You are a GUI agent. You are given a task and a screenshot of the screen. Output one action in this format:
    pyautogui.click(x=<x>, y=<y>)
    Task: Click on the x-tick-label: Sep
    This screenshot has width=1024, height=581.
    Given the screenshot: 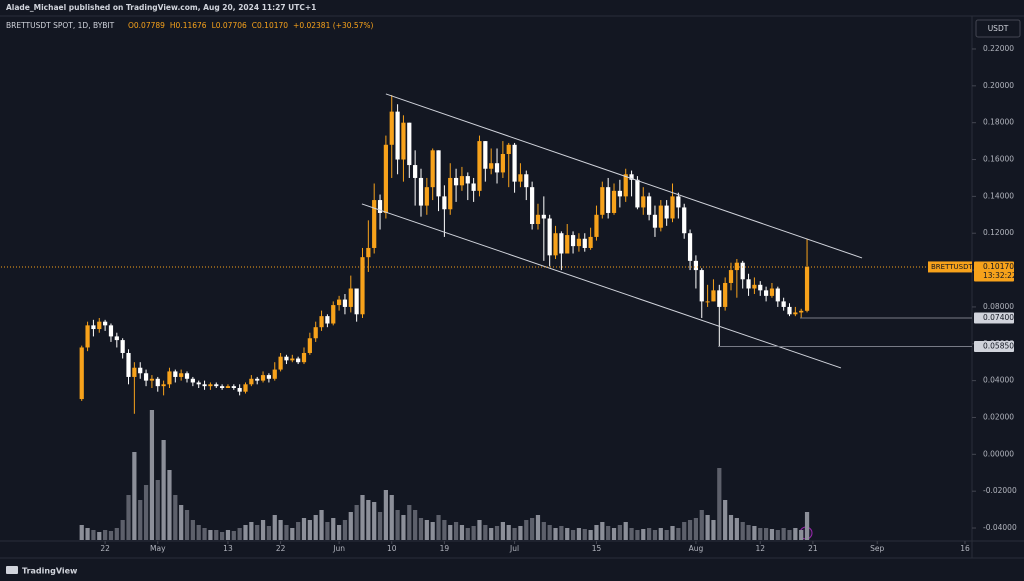 What is the action you would take?
    pyautogui.click(x=877, y=548)
    